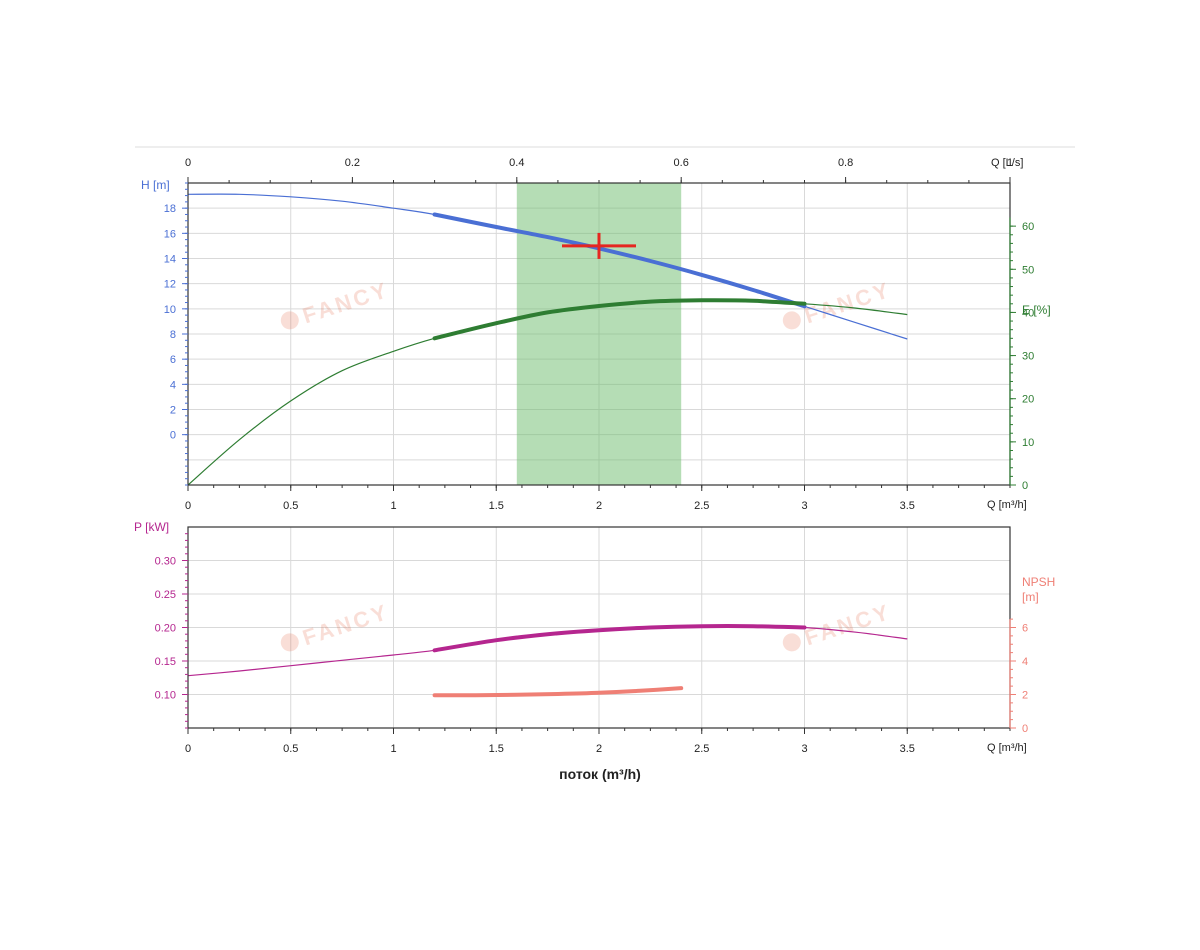 This screenshot has width=1200, height=950. Describe the element at coordinates (173, 411) in the screenshot. I see `head-axis-tick-label: 2` at that location.